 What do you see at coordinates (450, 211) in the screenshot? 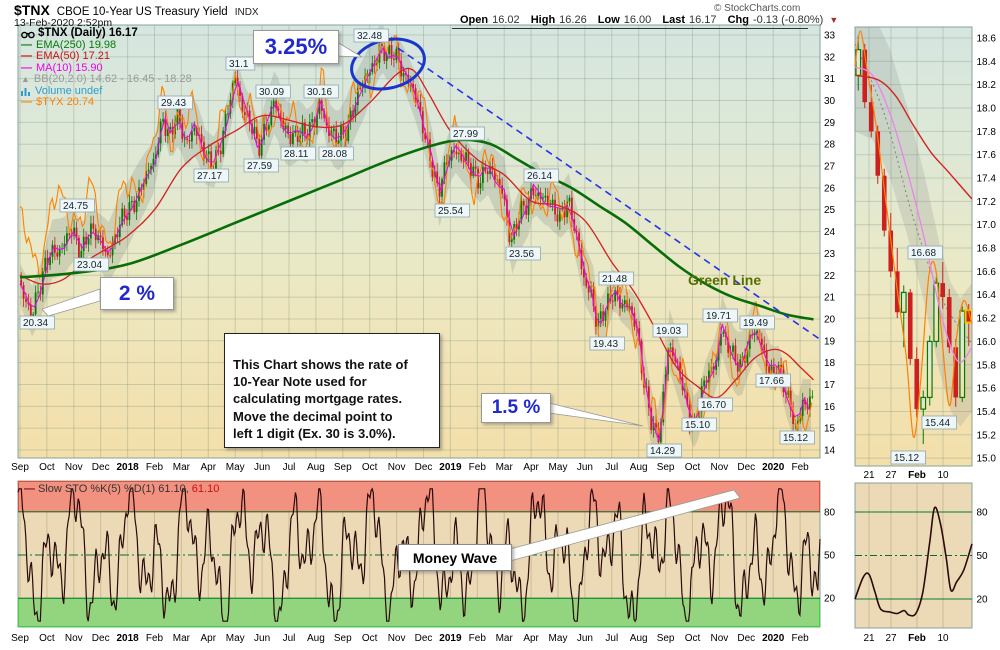
I see `svg-text: 25.54` at bounding box center [450, 211].